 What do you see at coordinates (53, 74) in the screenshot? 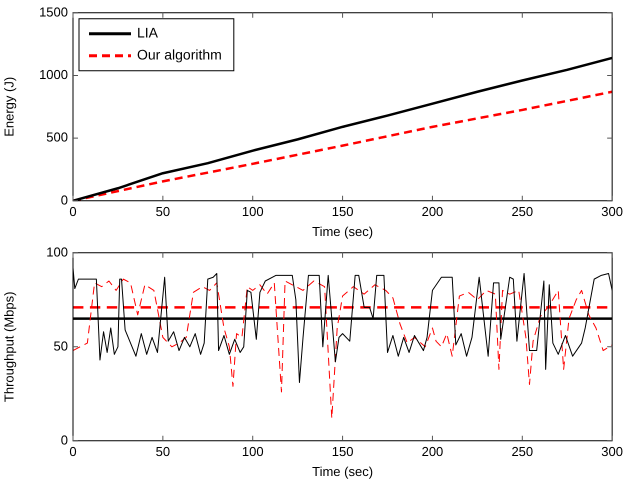
I see `y-tick-label: 1000` at bounding box center [53, 74].